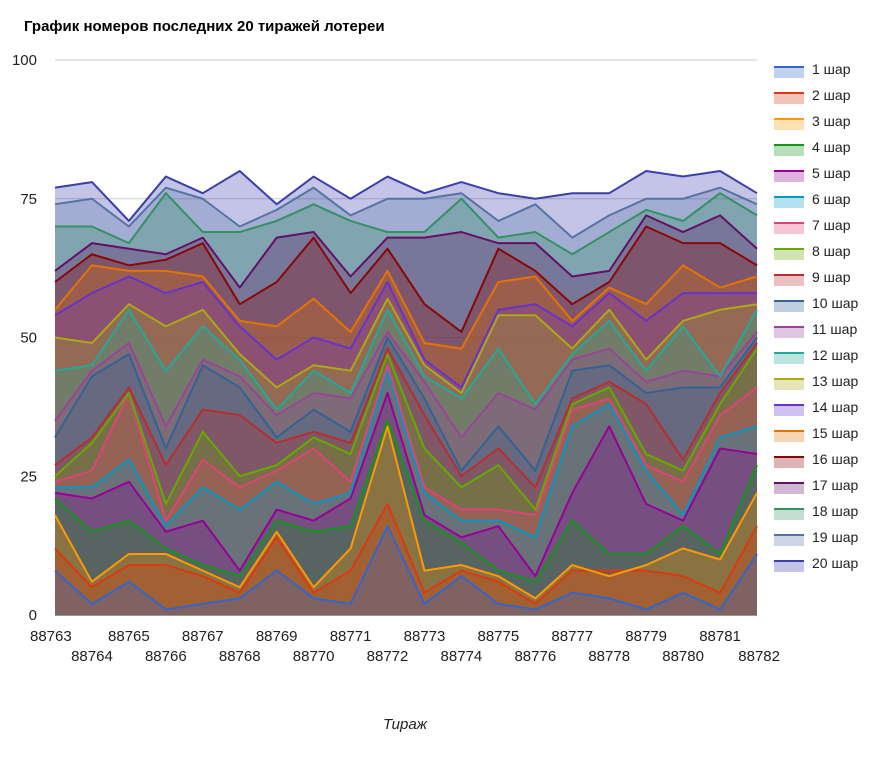 Image resolution: width=876 pixels, height=760 pixels. What do you see at coordinates (462, 656) in the screenshot?
I see `x-tick-label: 88774` at bounding box center [462, 656].